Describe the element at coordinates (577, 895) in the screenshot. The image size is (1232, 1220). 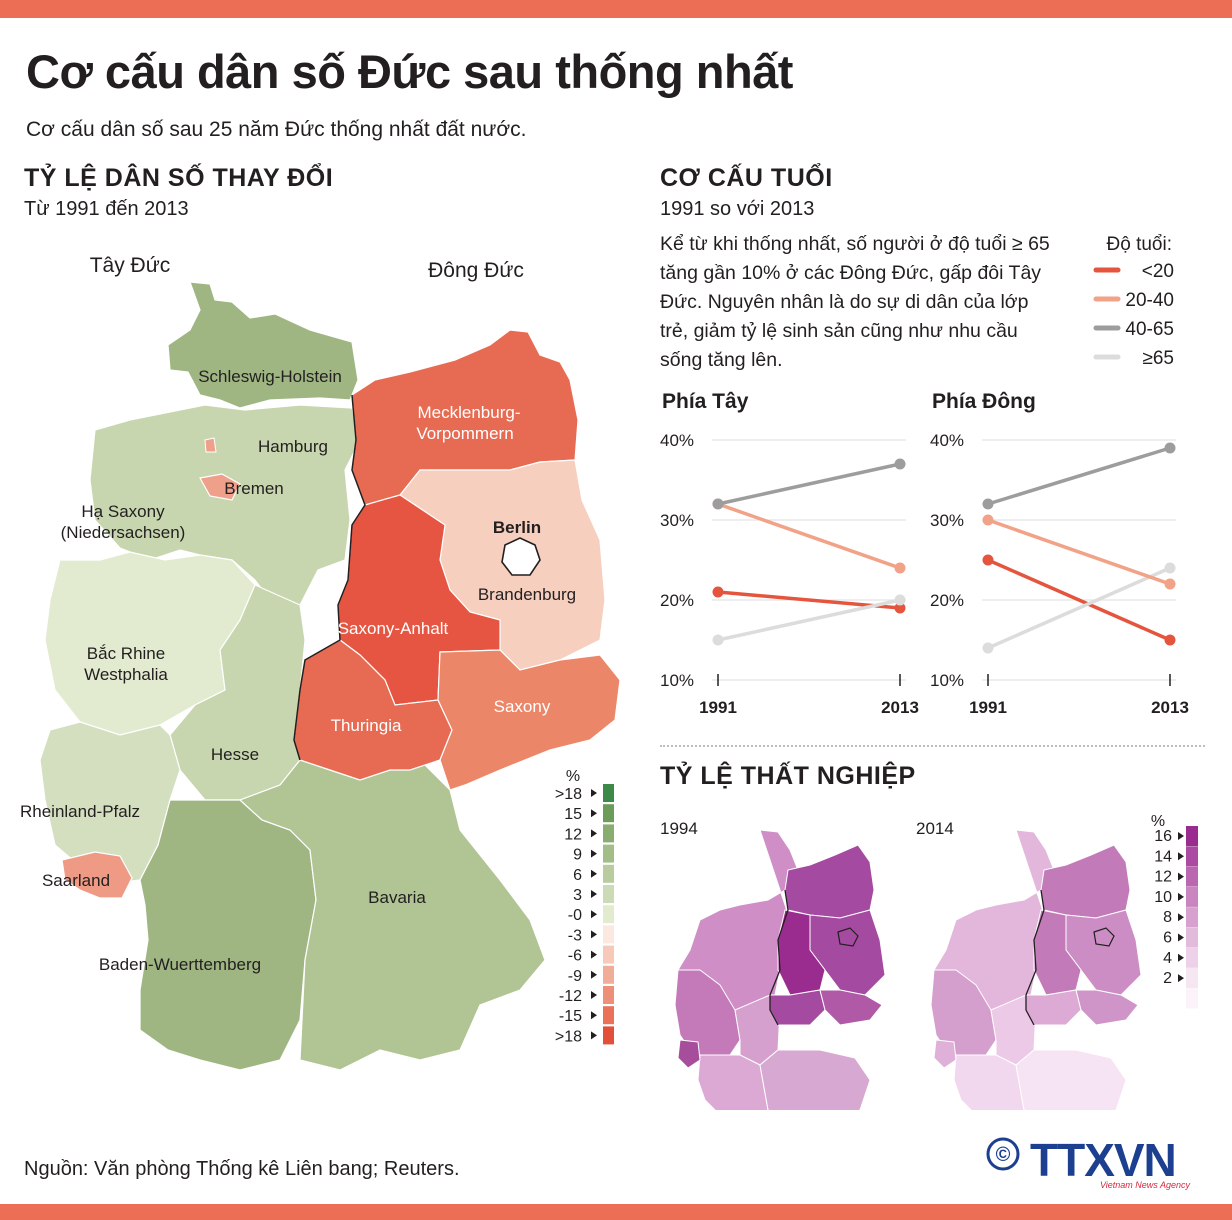
I see `pop-legend-label: 3` at that location.